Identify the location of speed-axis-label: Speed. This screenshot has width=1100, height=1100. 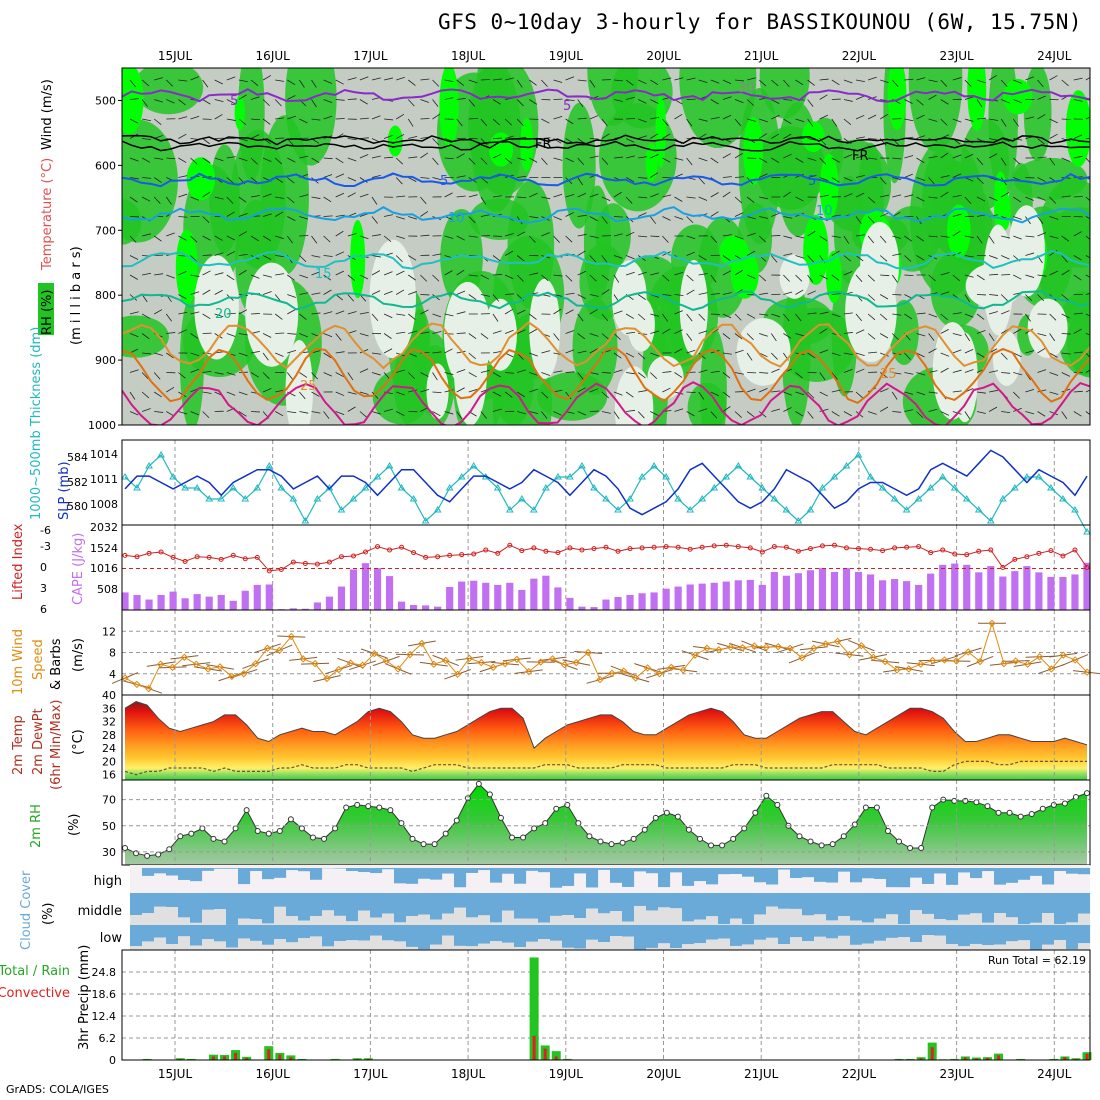
(38, 659).